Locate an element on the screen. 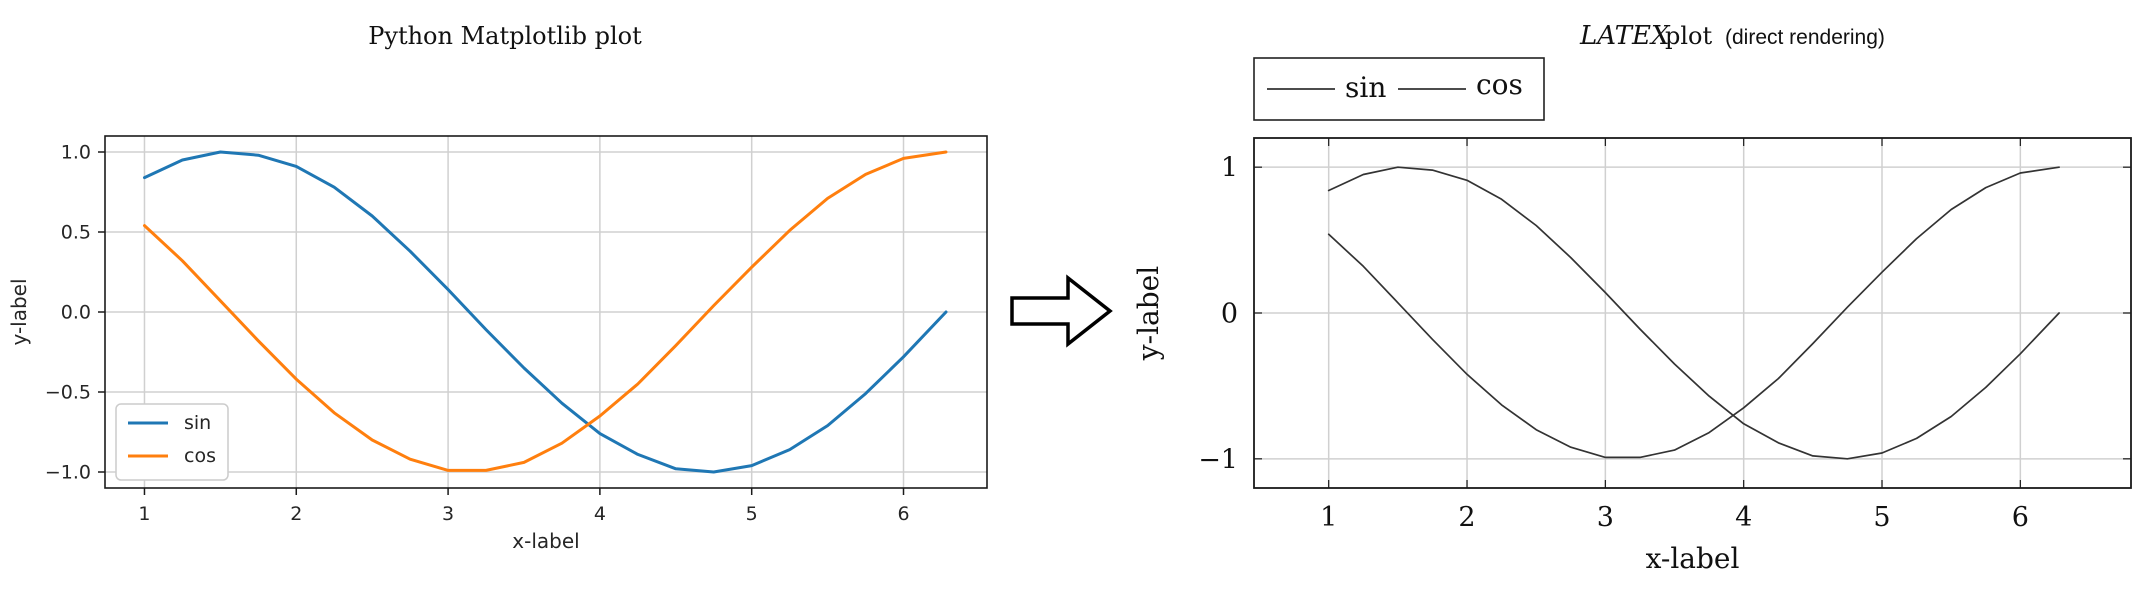 Image resolution: width=2148 pixels, height=590 pixels. y-tick-label: −0.5 is located at coordinates (68, 393).